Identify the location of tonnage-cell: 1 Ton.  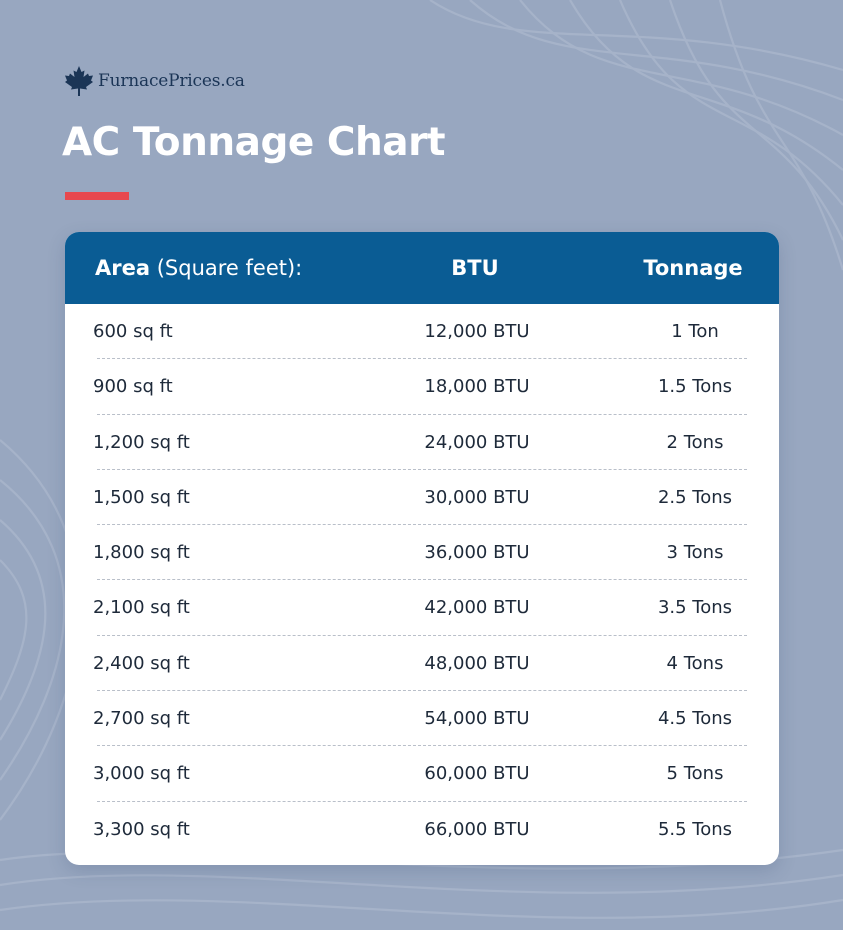
(695, 331).